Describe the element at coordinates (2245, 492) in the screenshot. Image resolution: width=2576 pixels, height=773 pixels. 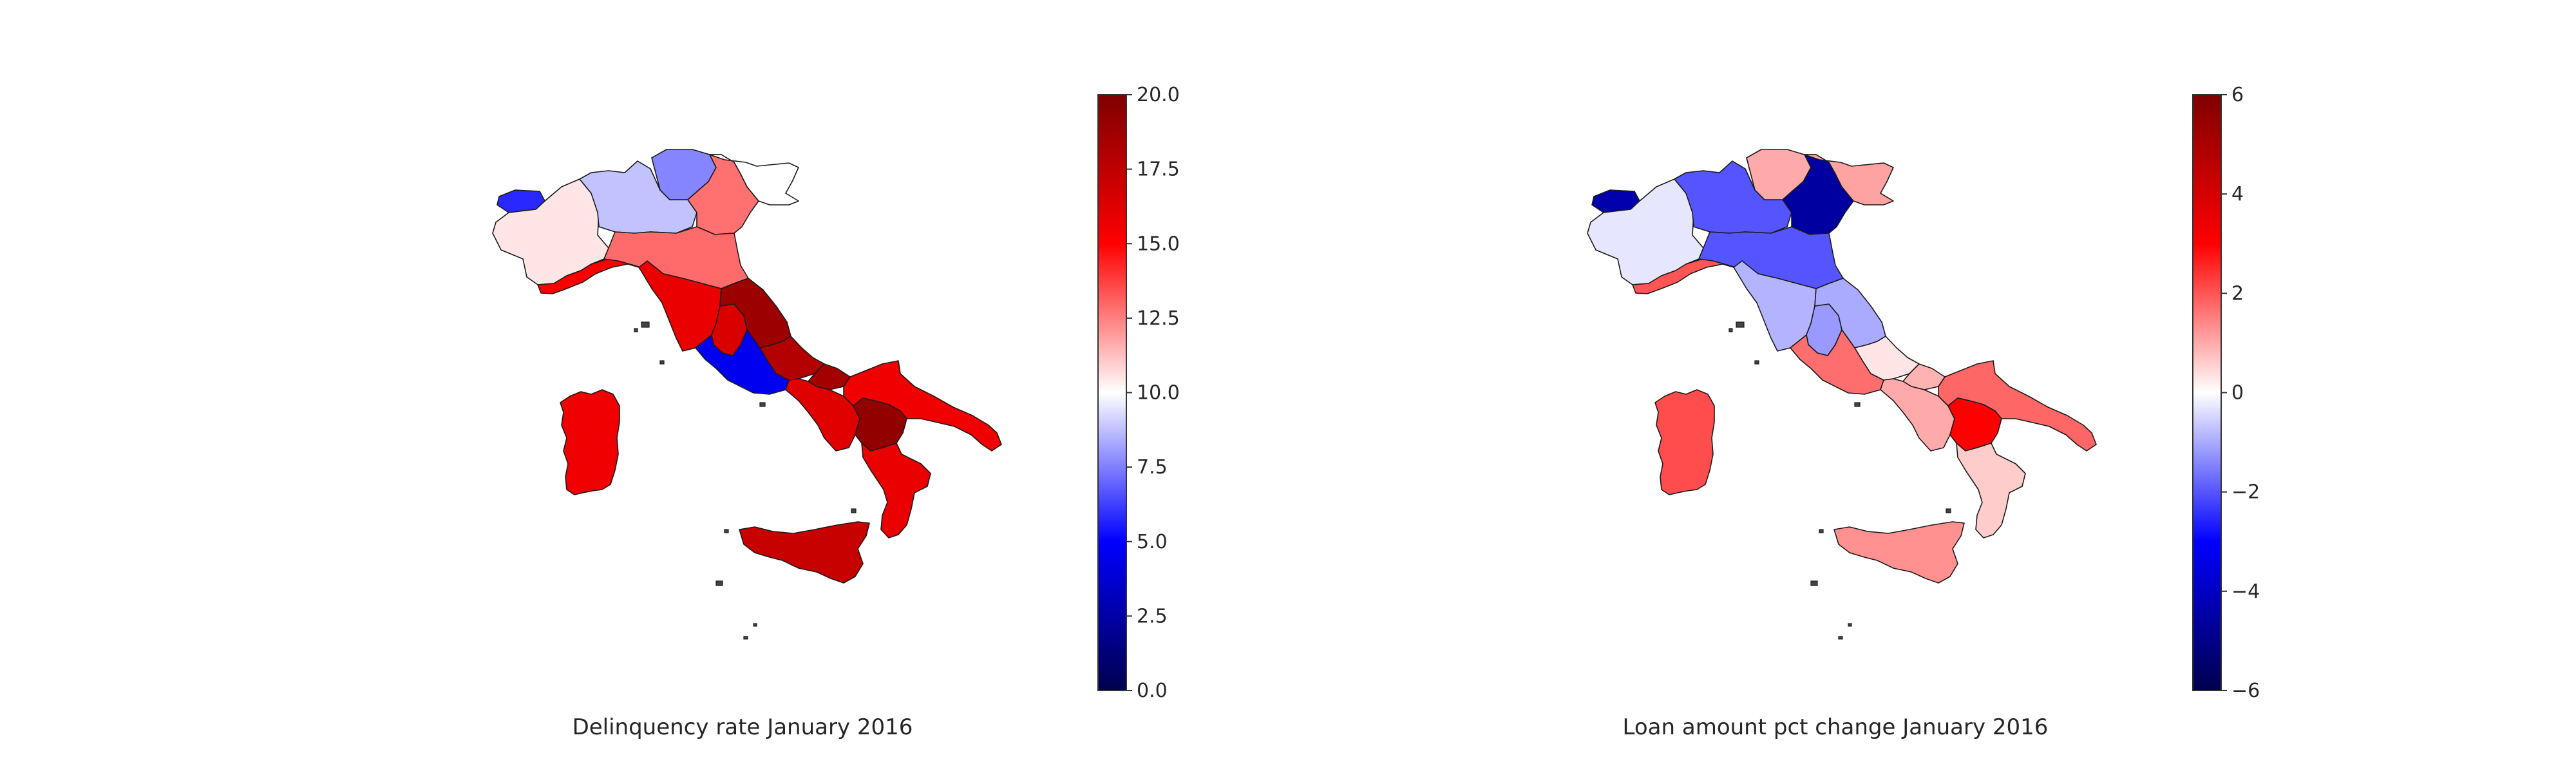
I see `colorbar-tick-label: −2` at that location.